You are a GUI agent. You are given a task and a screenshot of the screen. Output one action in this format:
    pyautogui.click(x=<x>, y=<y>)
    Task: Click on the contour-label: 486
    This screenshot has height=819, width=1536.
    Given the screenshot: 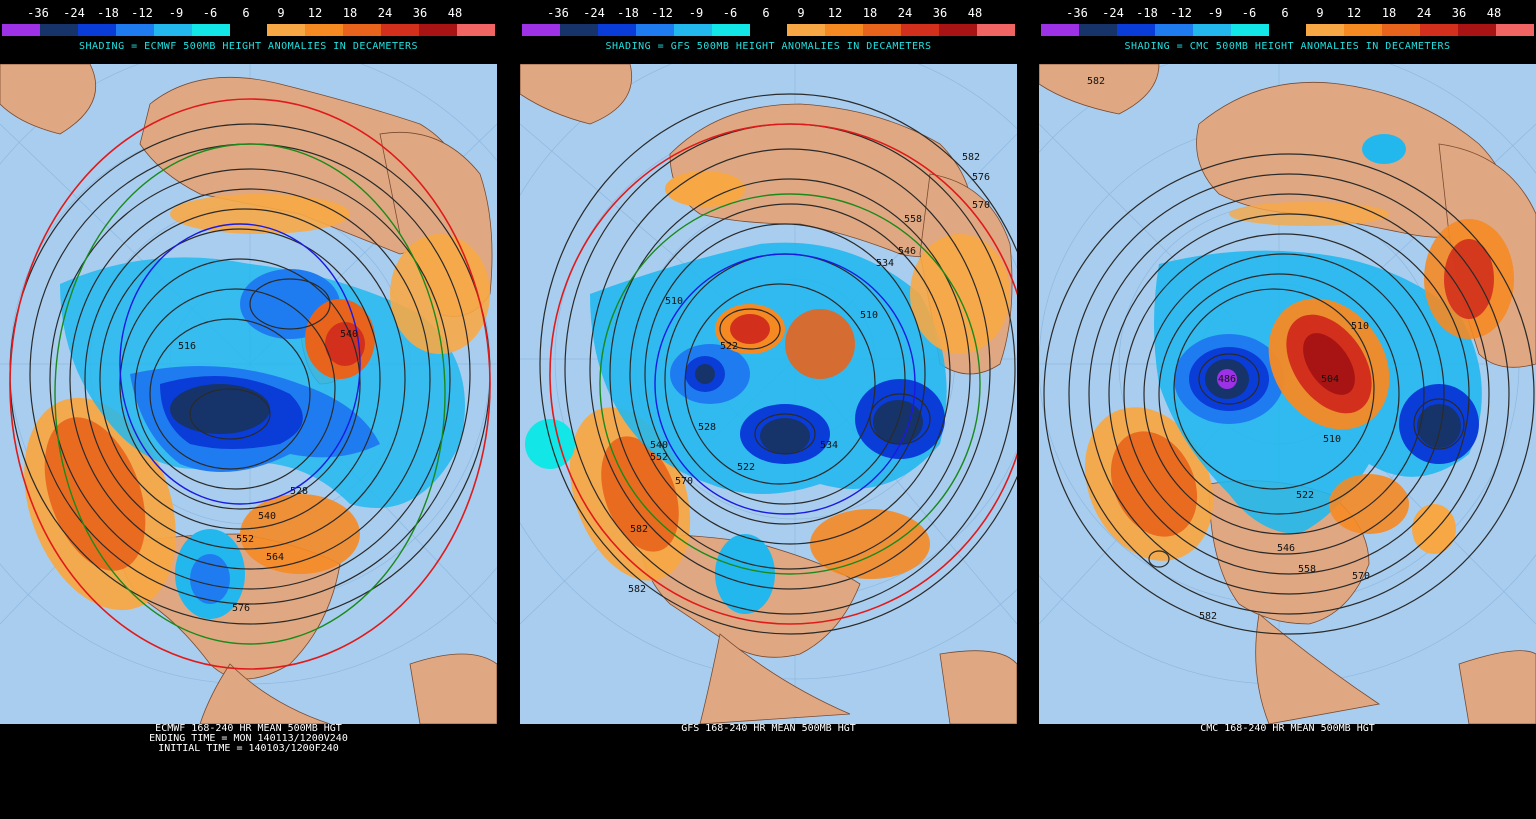 What is the action you would take?
    pyautogui.click(x=1227, y=379)
    